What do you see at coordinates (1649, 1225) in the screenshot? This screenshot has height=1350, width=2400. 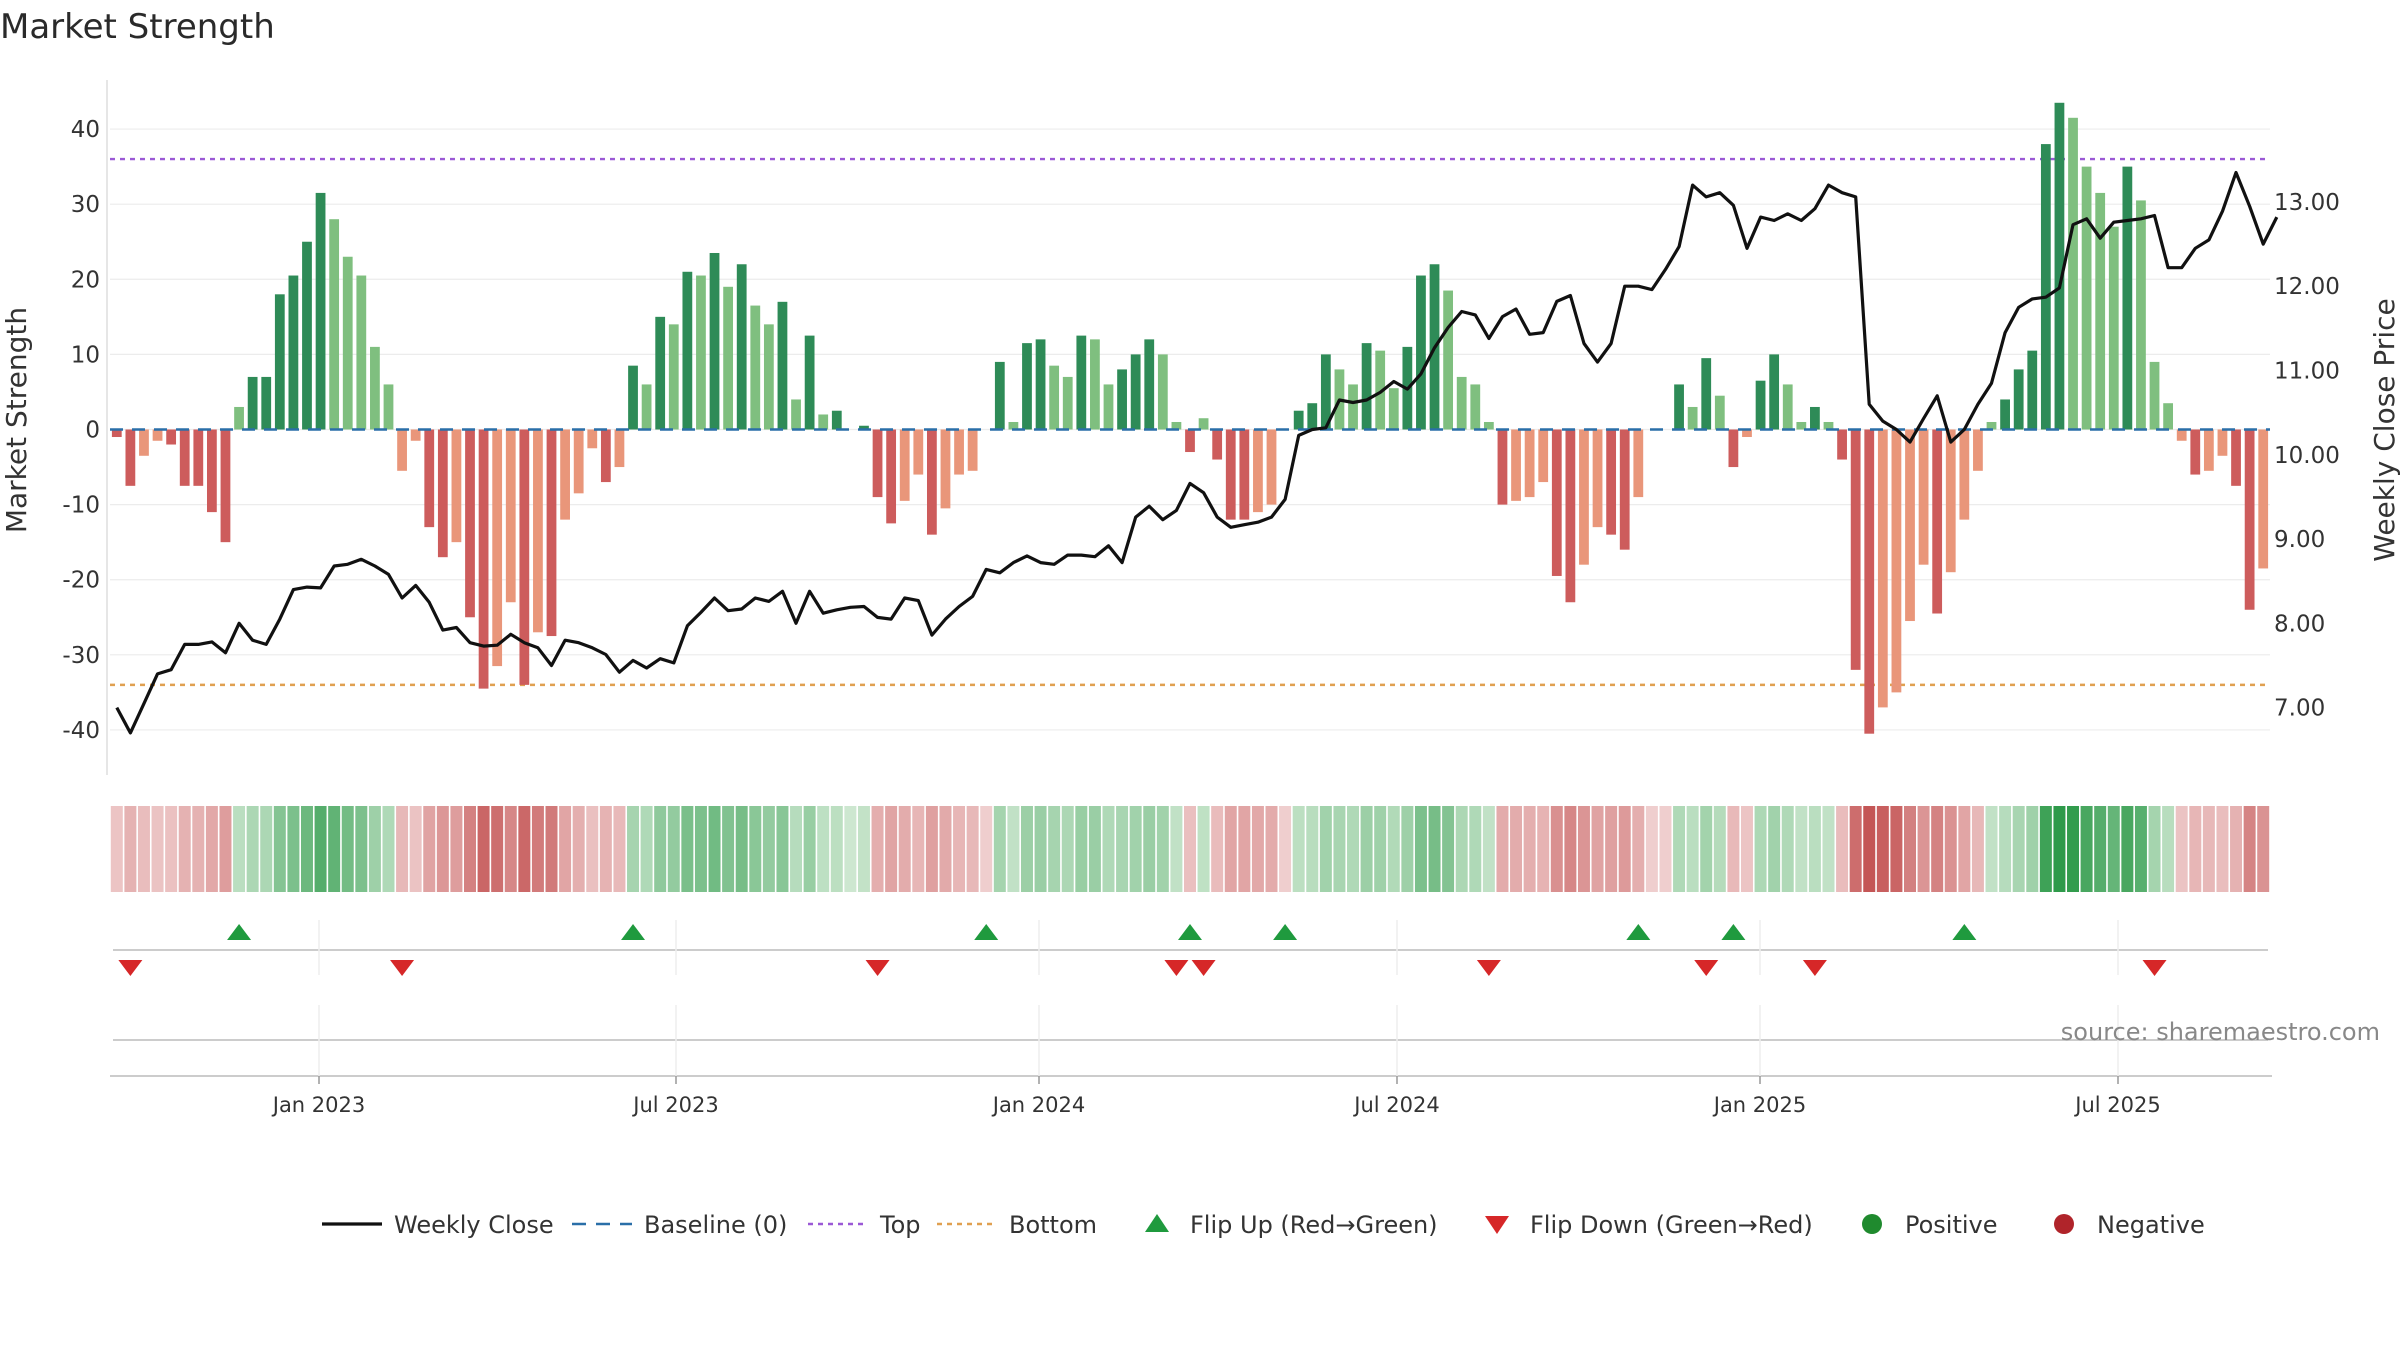 I see `legend-item-5: Flip Down (Green→Red)` at bounding box center [1649, 1225].